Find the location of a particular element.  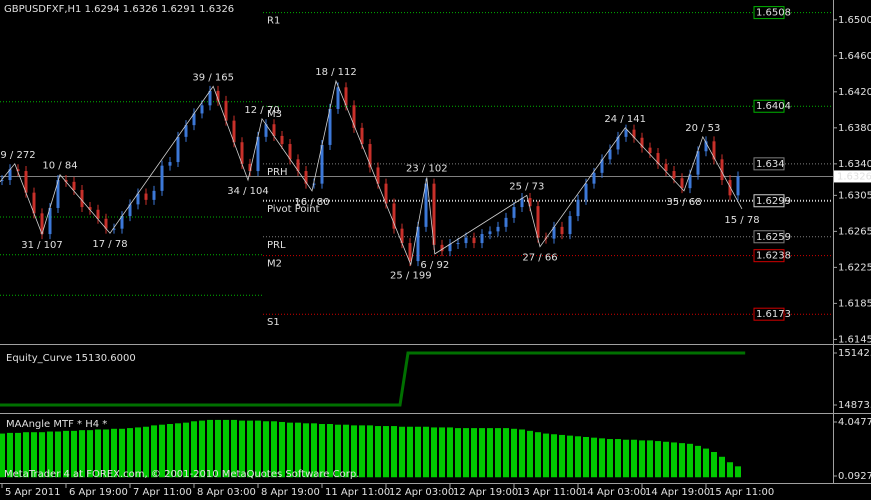

chart-header: GBPUSDFXF,H1 1.6294 1.6326 1.6291 1.6326 is located at coordinates (119, 9).